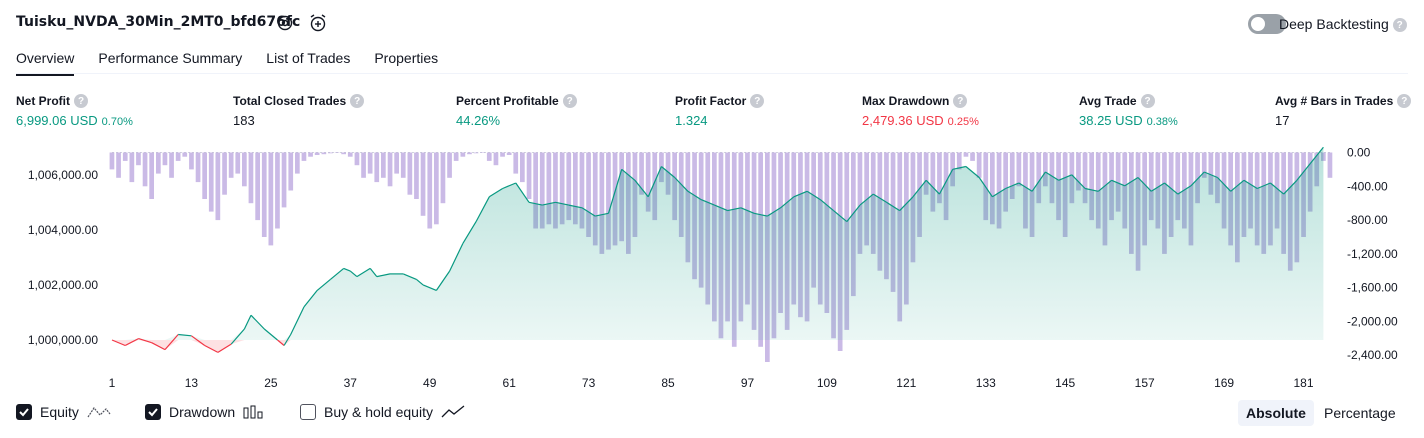 The width and height of the screenshot is (1424, 438). What do you see at coordinates (192, 383) in the screenshot?
I see `x-axis-tick: 13` at bounding box center [192, 383].